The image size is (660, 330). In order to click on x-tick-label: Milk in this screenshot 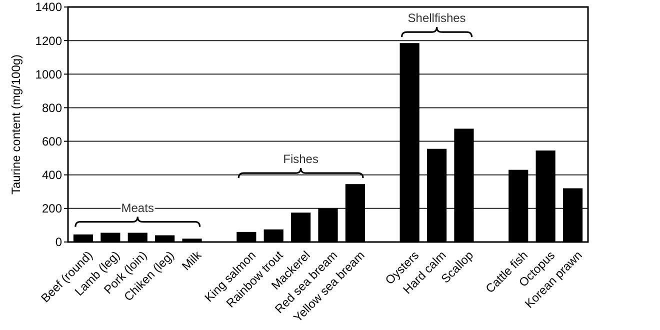, I will do `click(192, 260)`.